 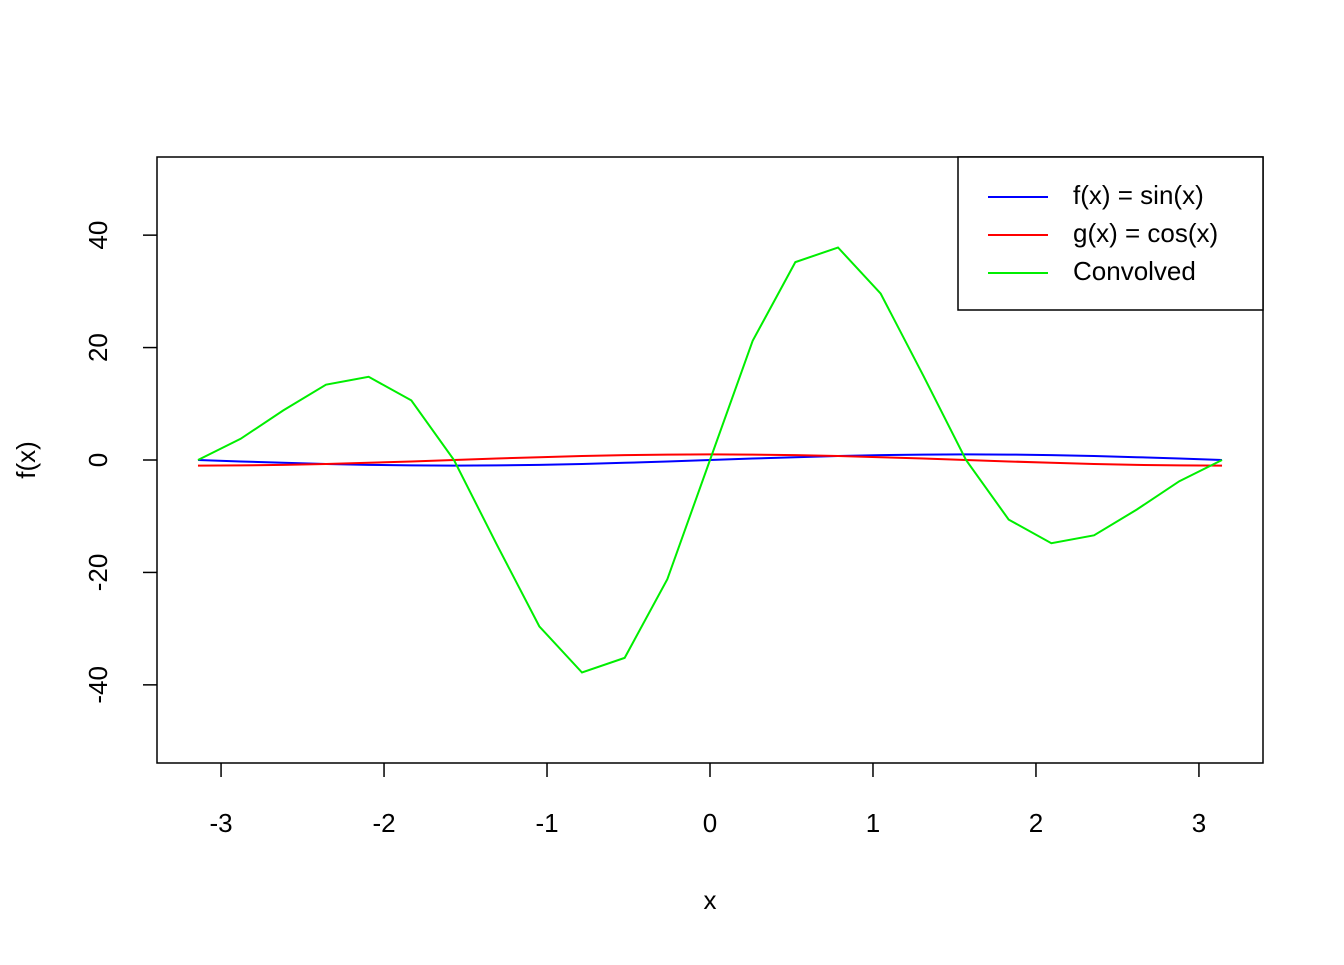 I want to click on x-tick-label: -1, so click(x=546, y=823).